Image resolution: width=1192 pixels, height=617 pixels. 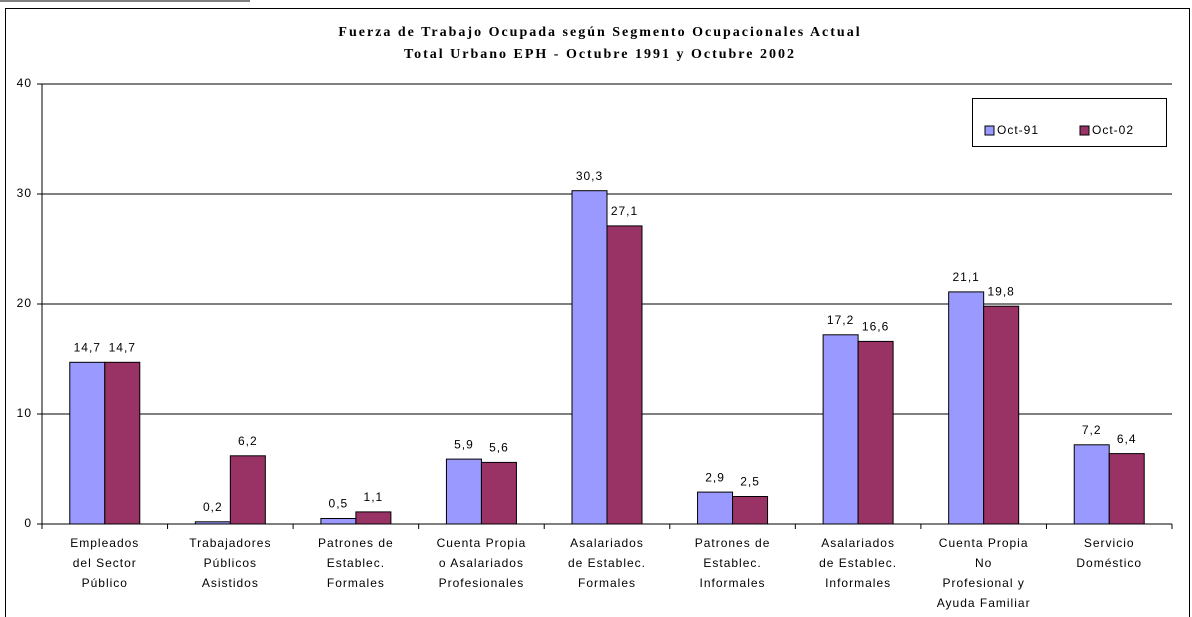 I want to click on y-tick-label: 40, so click(x=24, y=83).